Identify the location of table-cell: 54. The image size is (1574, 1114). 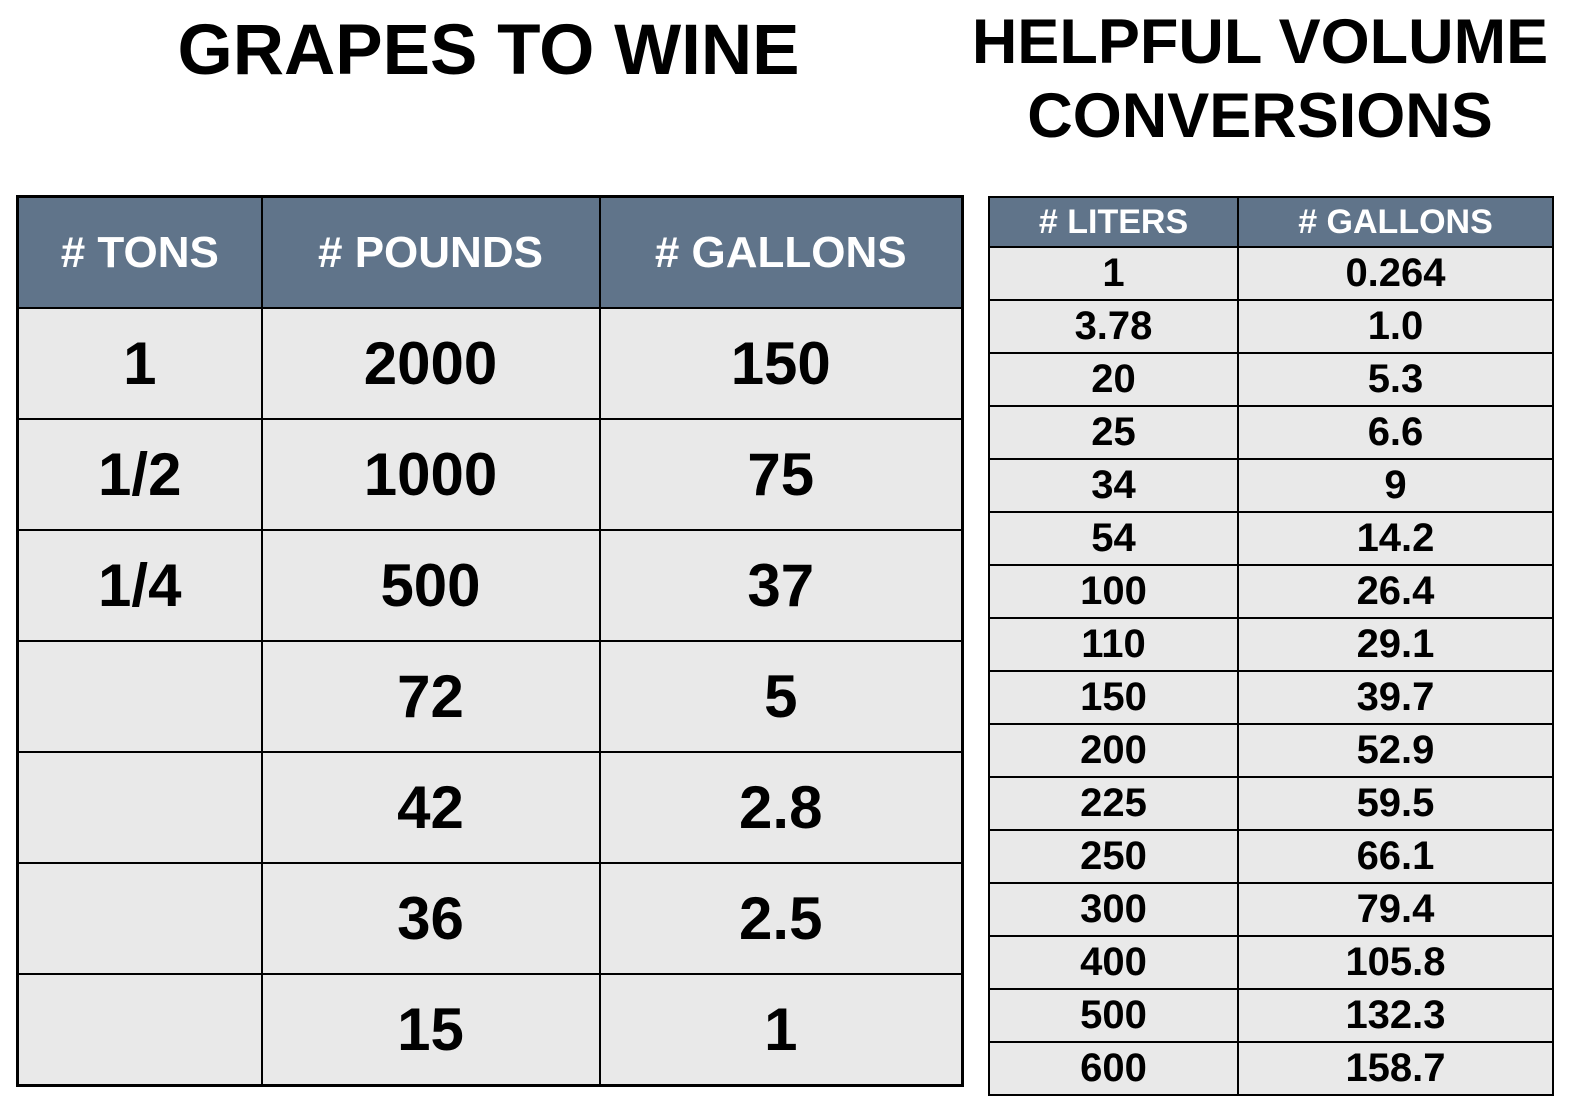
(1113, 538).